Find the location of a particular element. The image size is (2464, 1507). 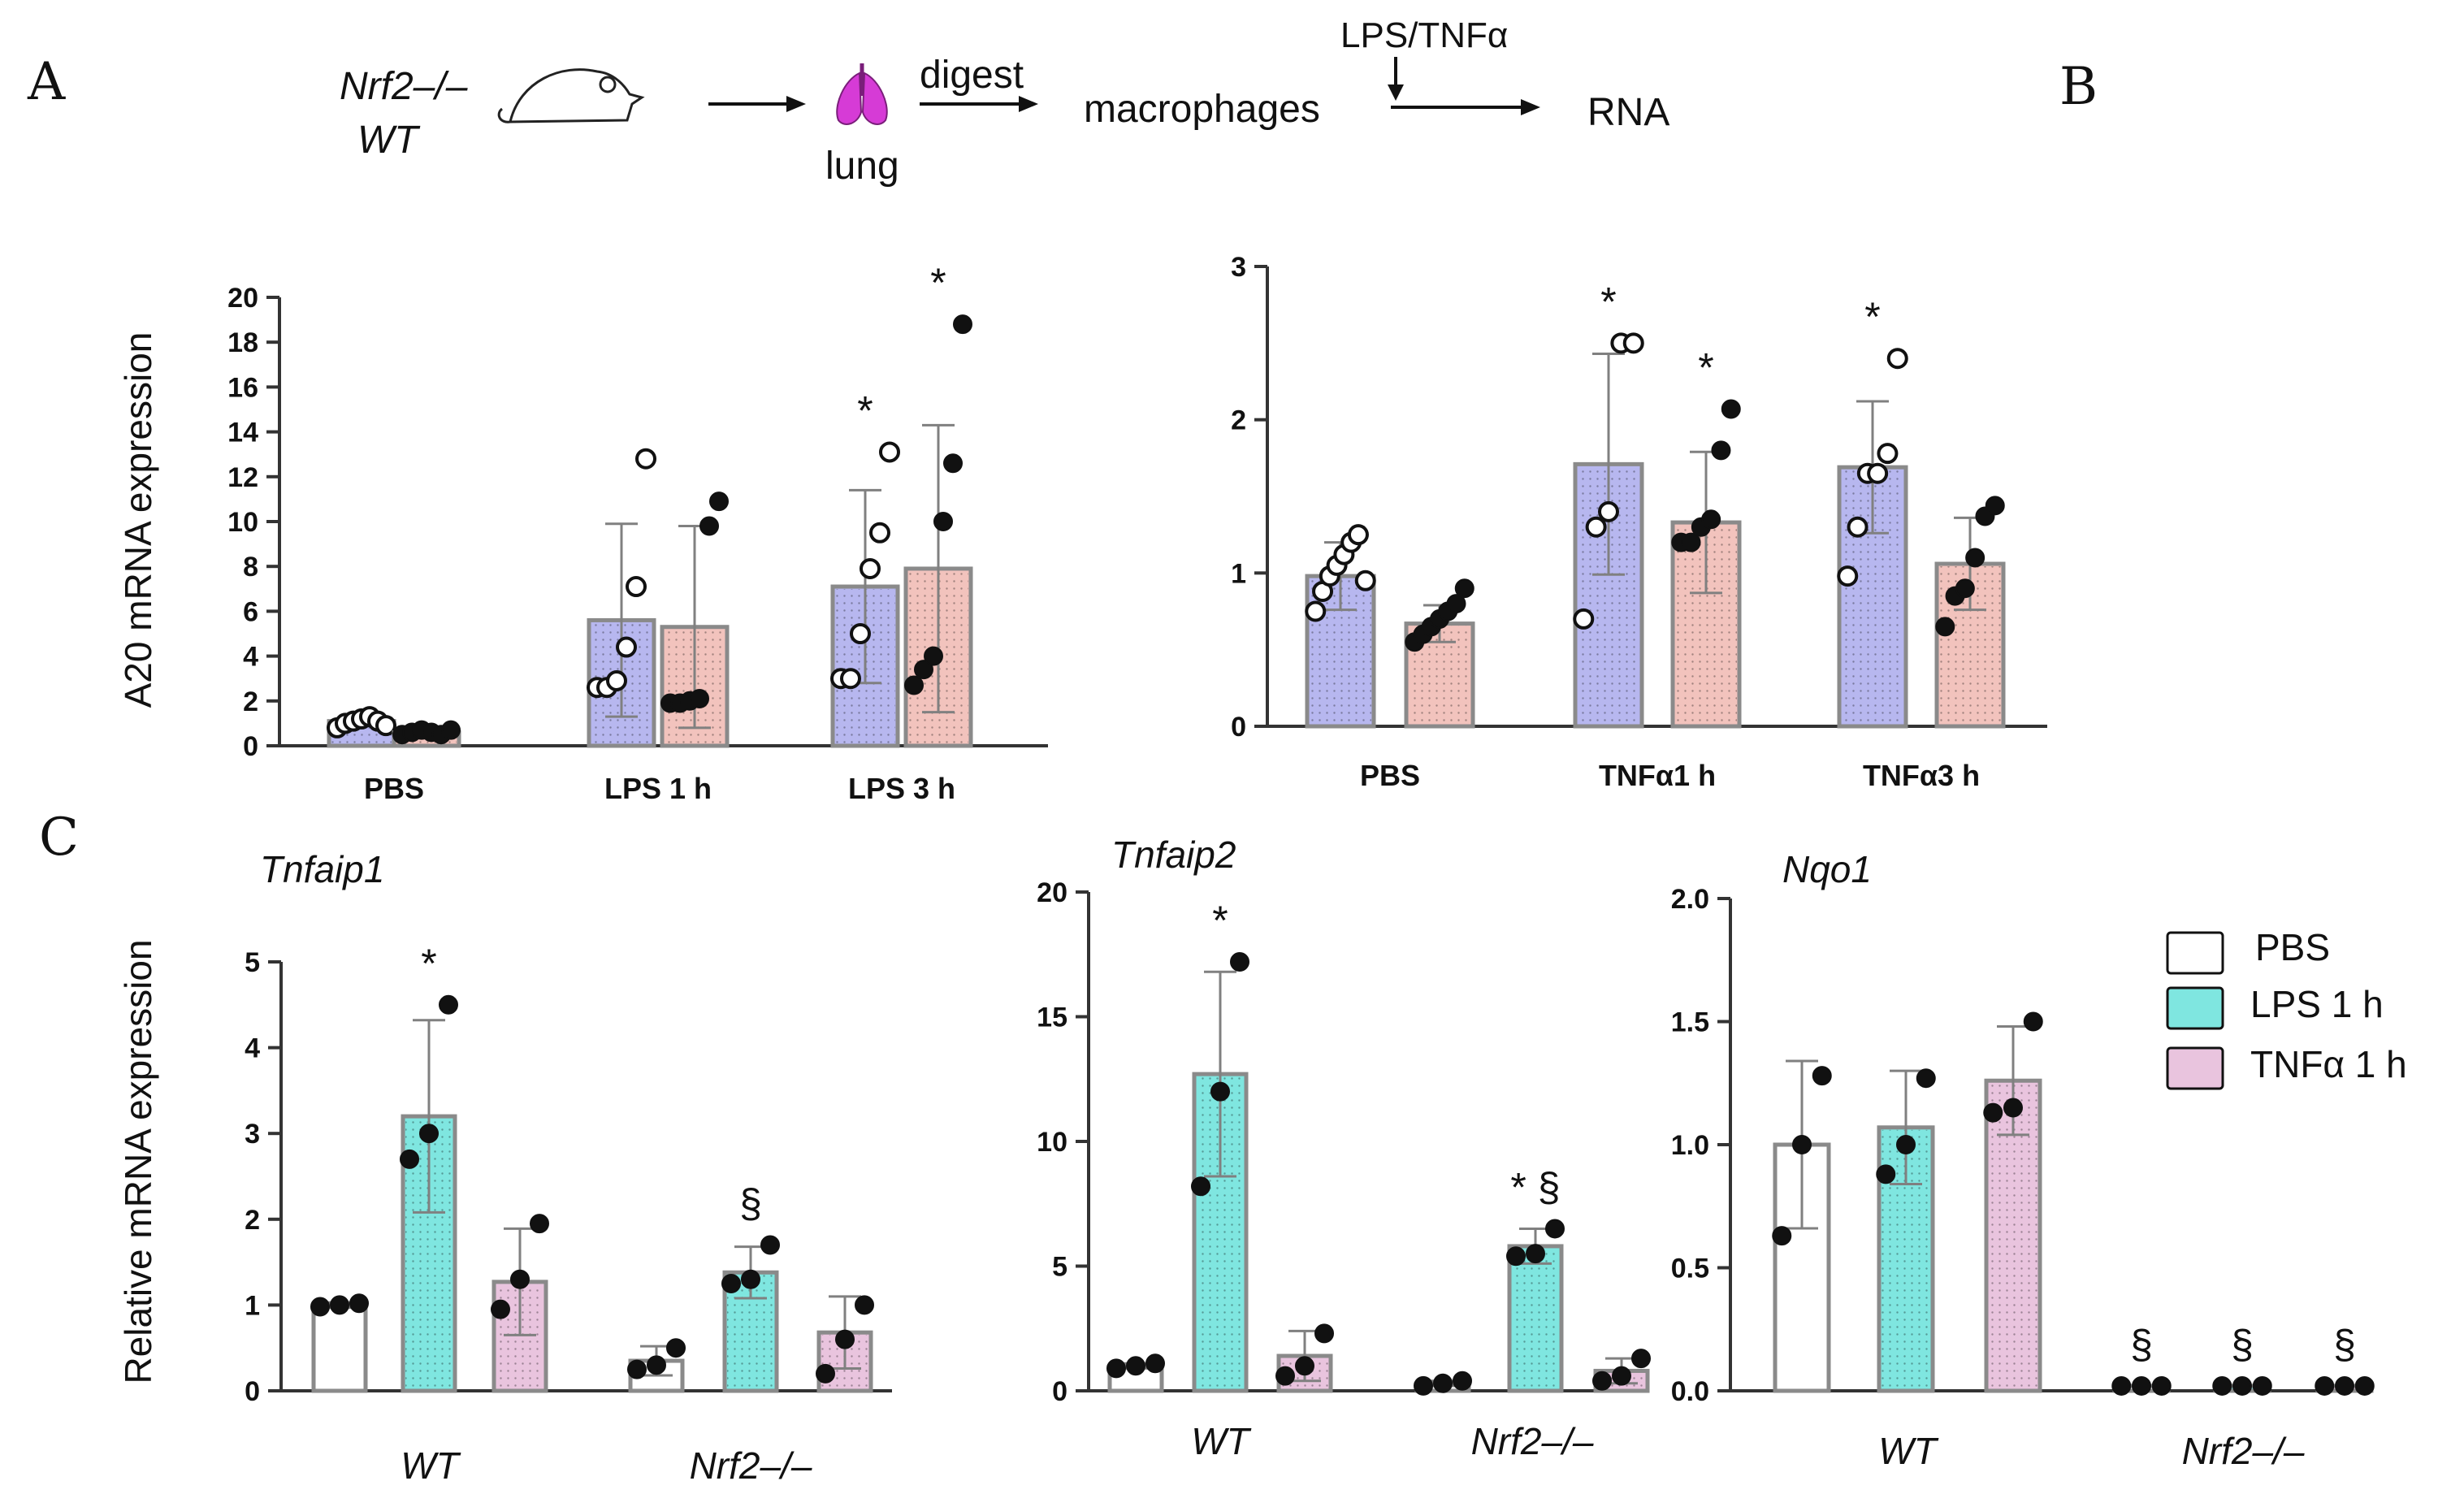

y-tick-label: 0 is located at coordinates (250, 746).